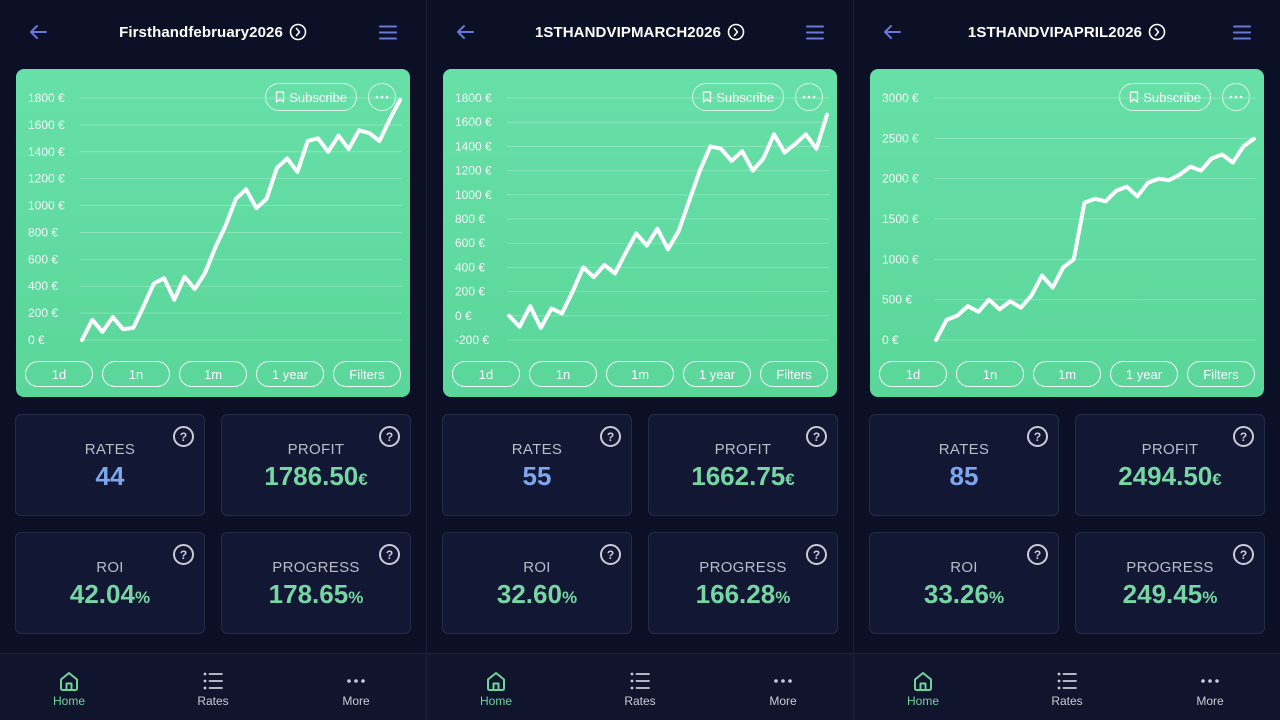 This screenshot has height=720, width=1280. Describe the element at coordinates (1067, 681) in the screenshot. I see `list-icon` at that location.